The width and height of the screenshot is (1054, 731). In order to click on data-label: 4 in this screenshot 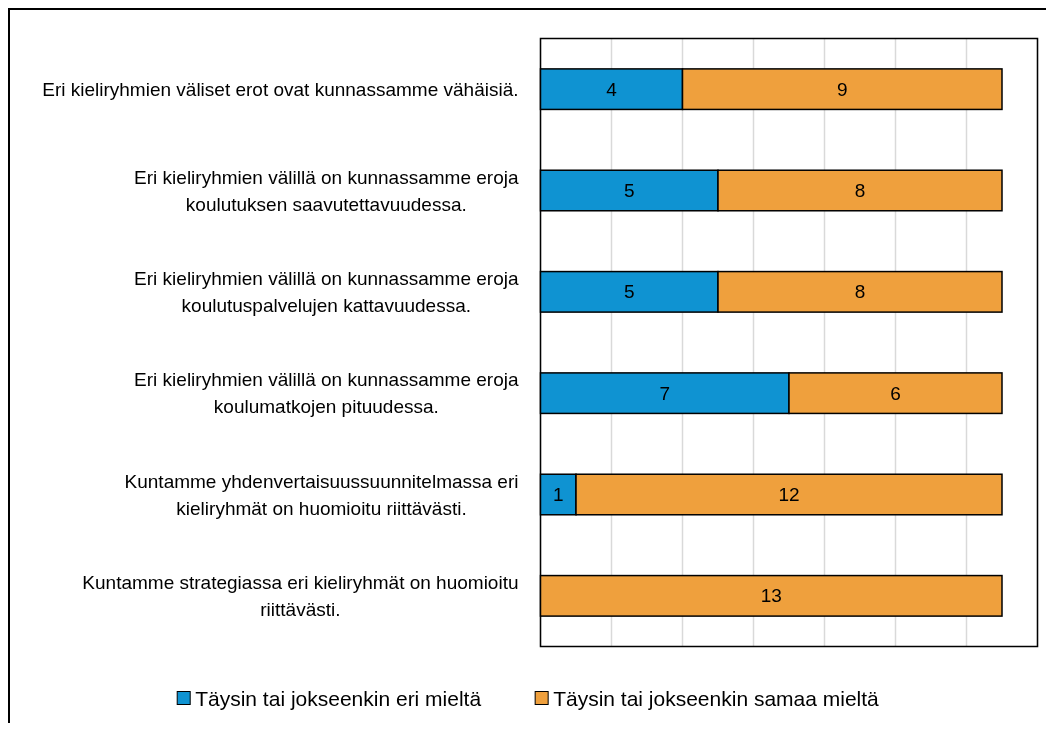, I will do `click(612, 89)`.